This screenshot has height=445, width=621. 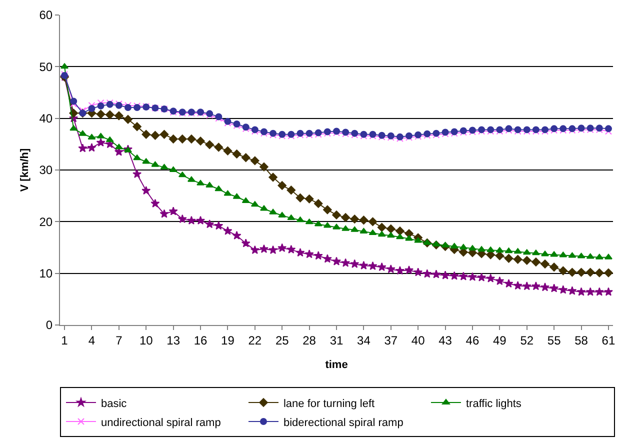 What do you see at coordinates (255, 340) in the screenshot?
I see `x-tick-label: 22` at bounding box center [255, 340].